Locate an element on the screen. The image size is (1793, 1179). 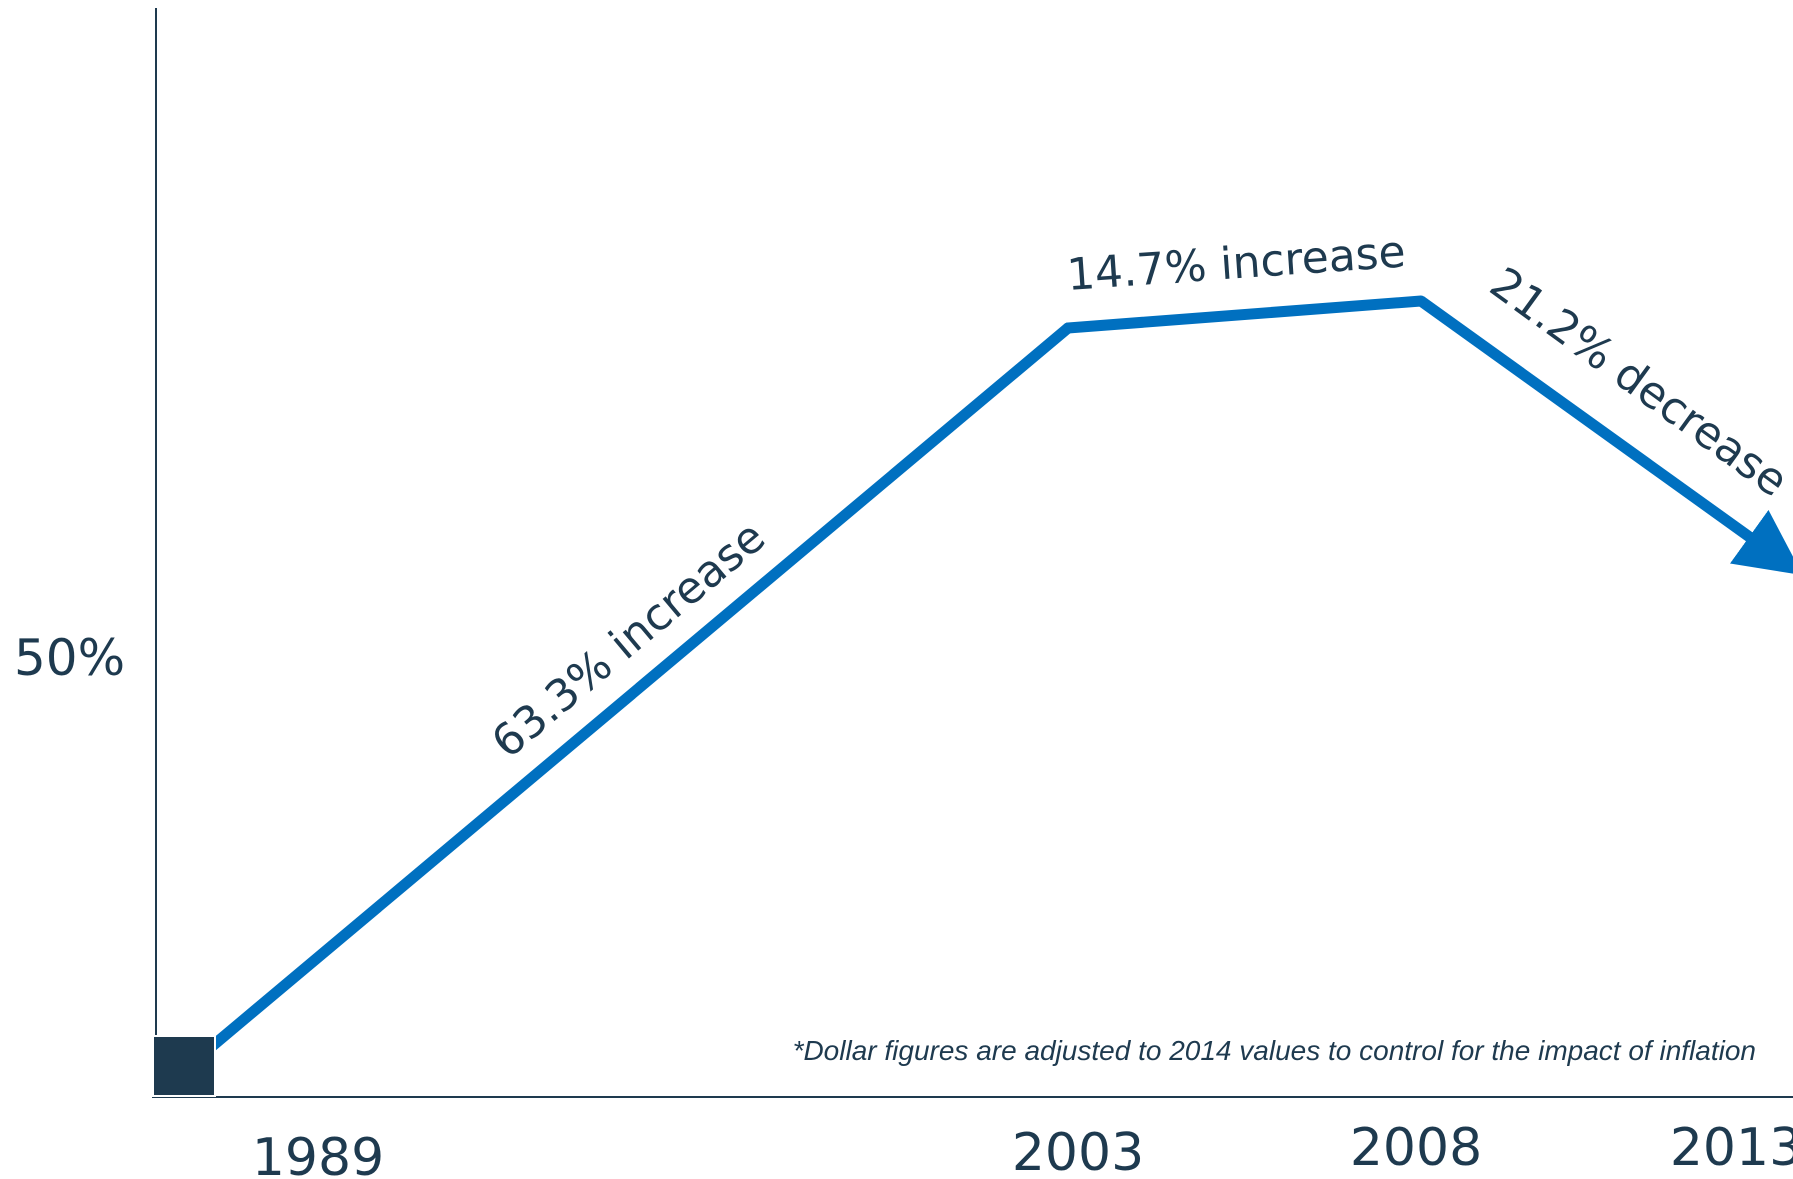
start-marker is located at coordinates (184, 1066).